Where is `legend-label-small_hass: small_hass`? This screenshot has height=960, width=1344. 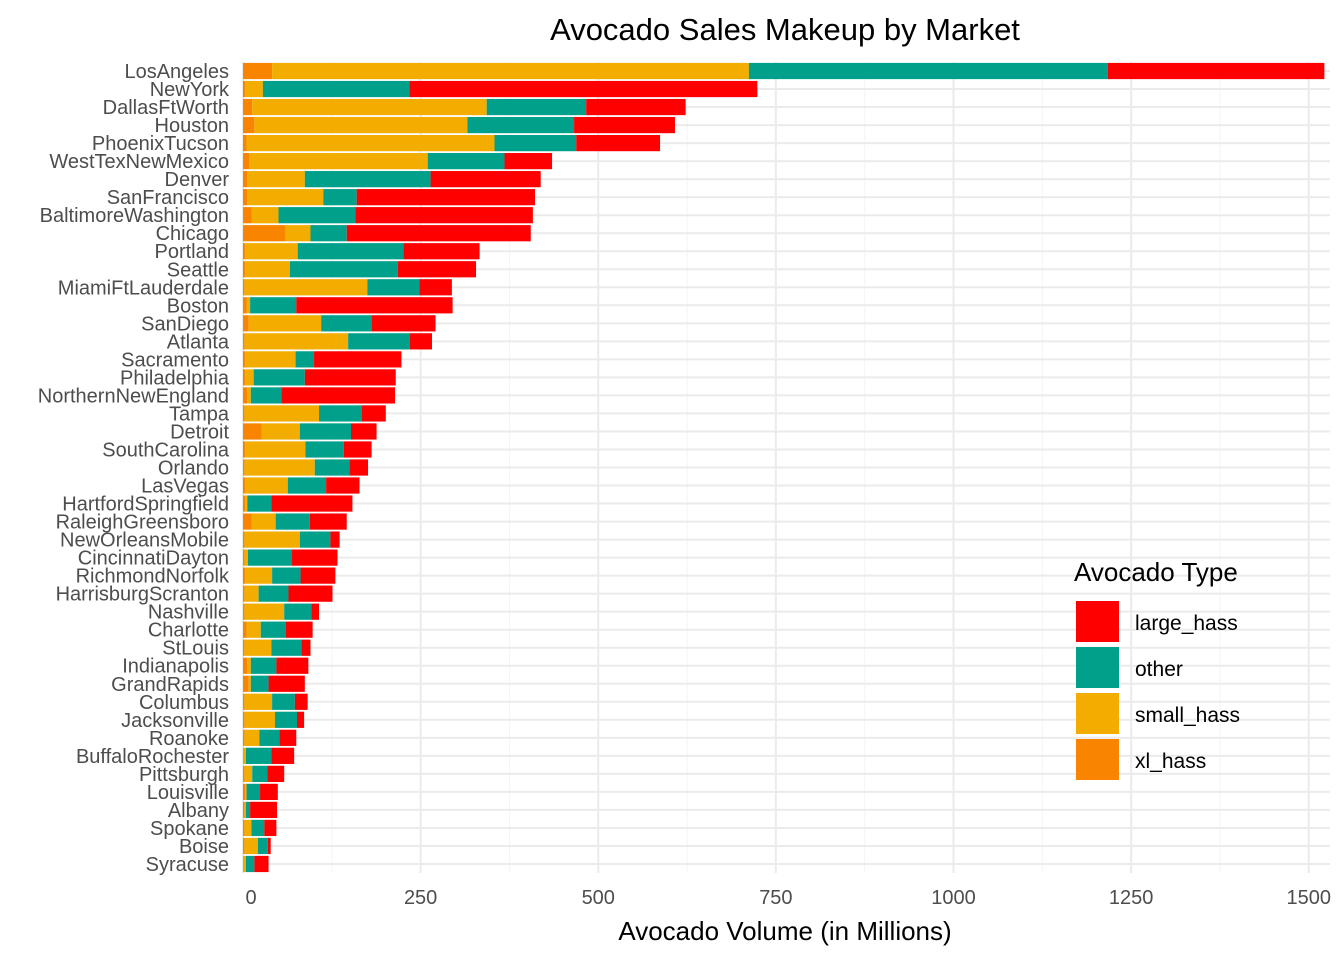
legend-label-small_hass: small_hass is located at coordinates (1187, 715).